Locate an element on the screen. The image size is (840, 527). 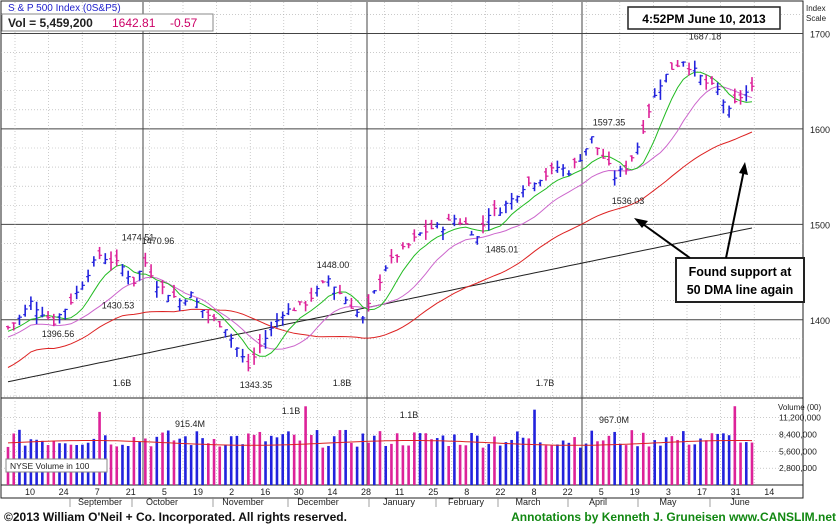
date-tick-label: 31 is located at coordinates (736, 492).